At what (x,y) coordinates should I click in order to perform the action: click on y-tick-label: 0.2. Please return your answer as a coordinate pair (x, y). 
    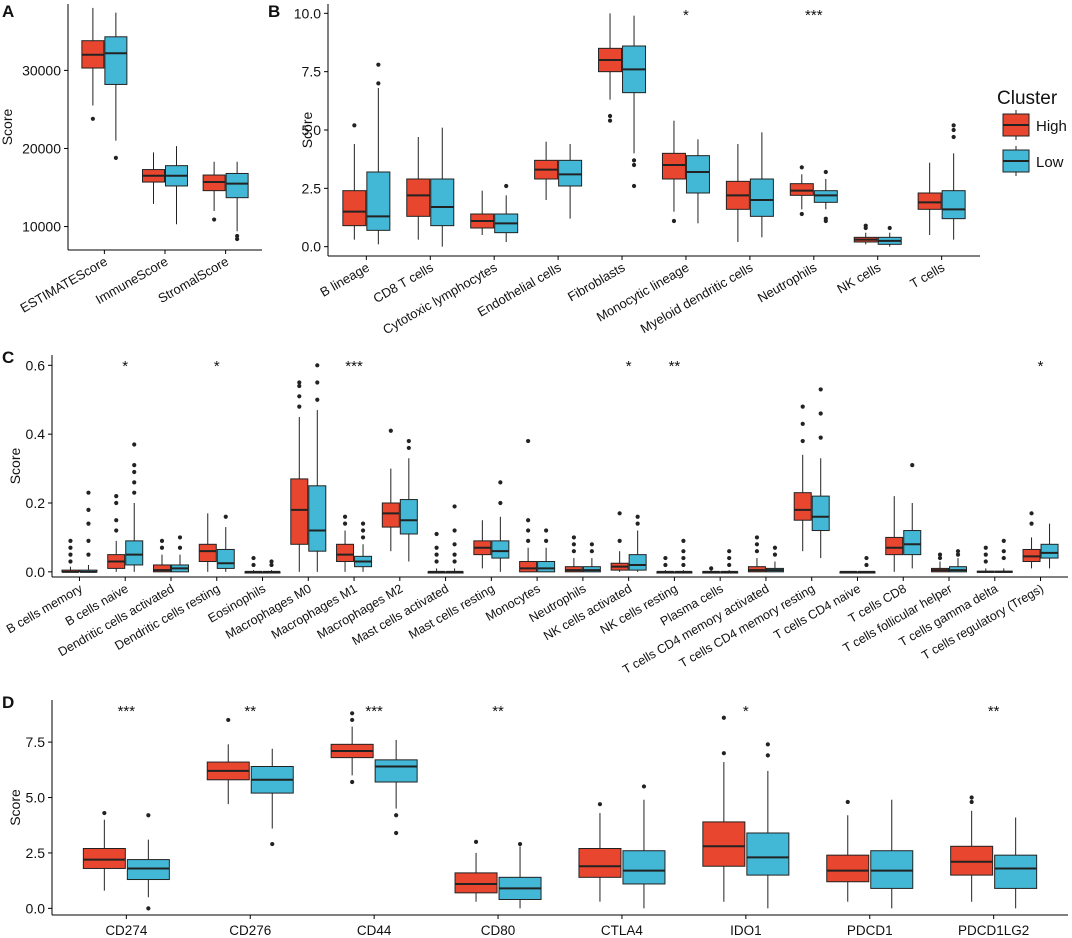
    Looking at the image, I should click on (36, 503).